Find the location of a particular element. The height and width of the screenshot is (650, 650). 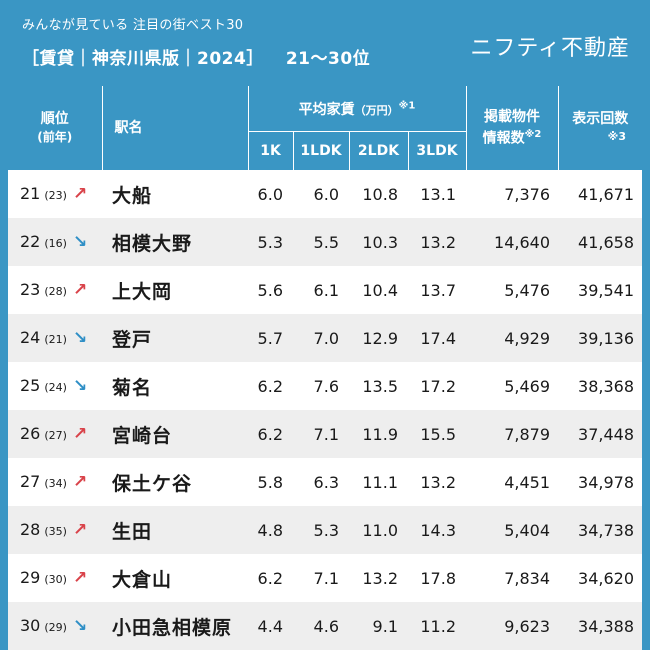

rent-1ldk: 6.1 is located at coordinates (326, 290).